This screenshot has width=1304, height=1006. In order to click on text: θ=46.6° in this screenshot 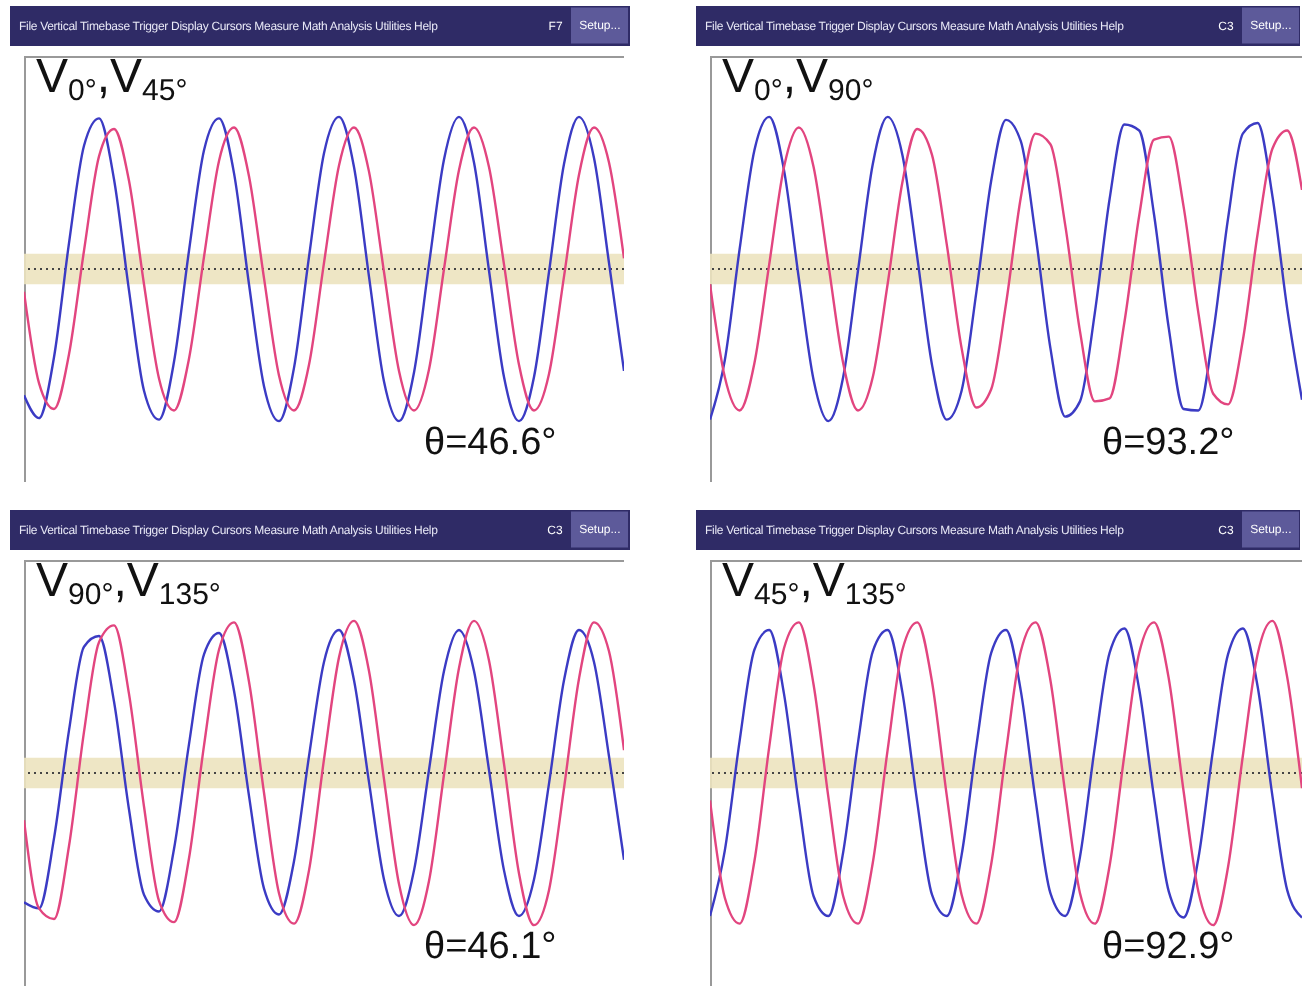, I will do `click(490, 444)`.